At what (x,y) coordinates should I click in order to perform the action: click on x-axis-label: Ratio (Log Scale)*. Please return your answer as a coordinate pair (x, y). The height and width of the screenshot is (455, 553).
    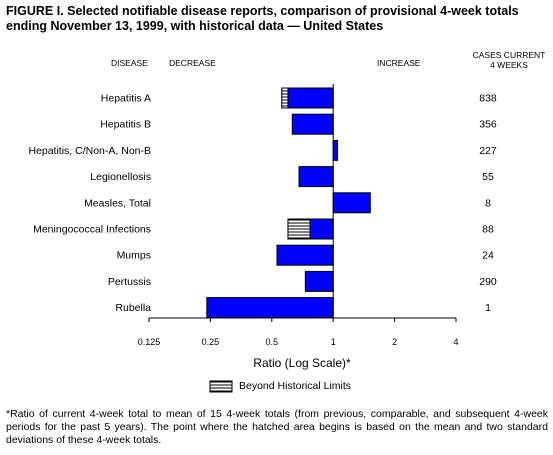
    Looking at the image, I should click on (302, 363).